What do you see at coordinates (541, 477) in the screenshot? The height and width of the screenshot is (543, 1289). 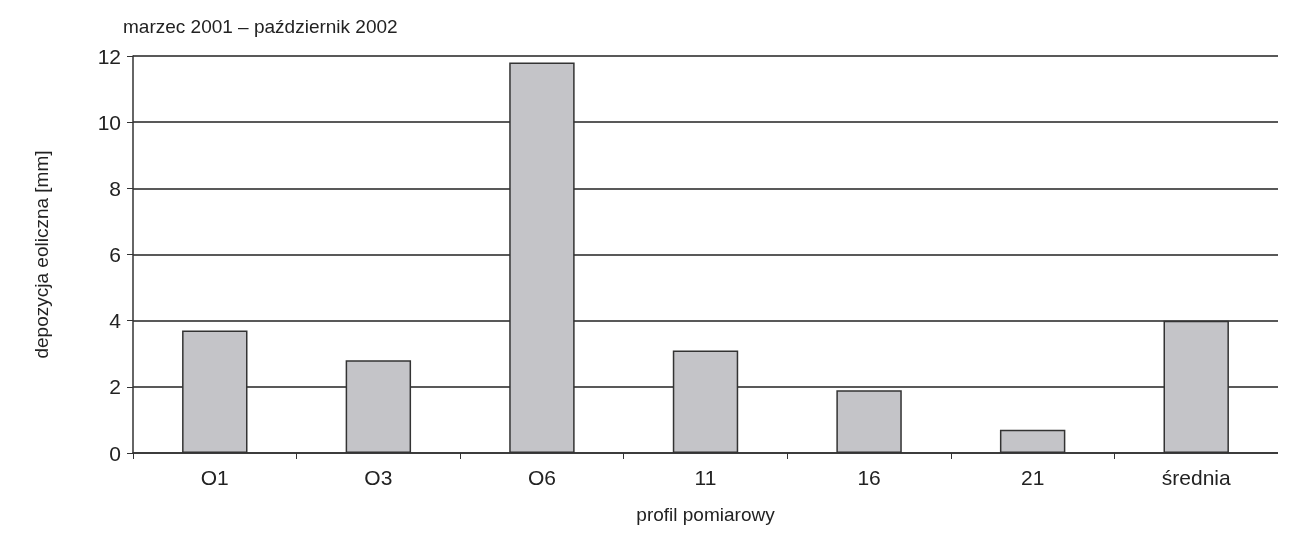 I see `x-tick-label: O6` at bounding box center [541, 477].